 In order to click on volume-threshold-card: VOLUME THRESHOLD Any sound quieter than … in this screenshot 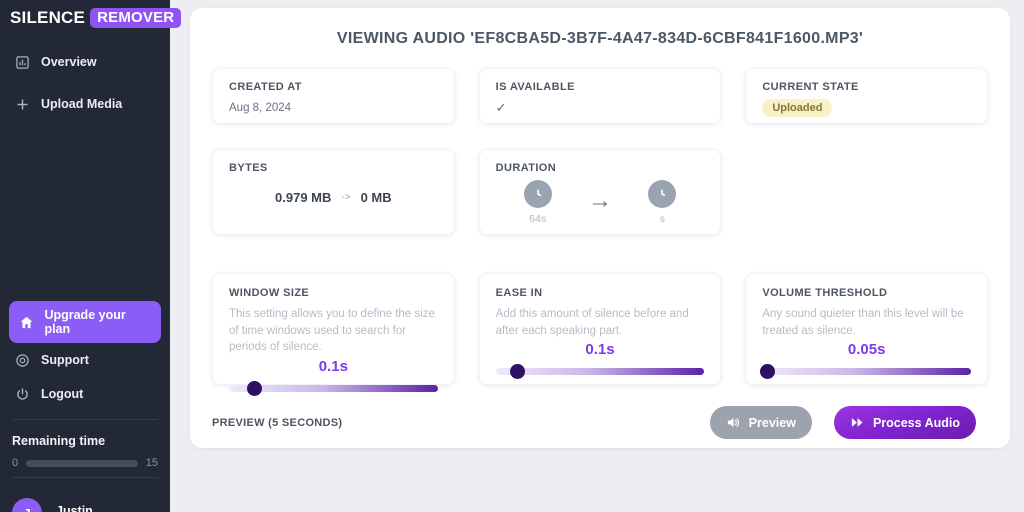, I will do `click(866, 329)`.